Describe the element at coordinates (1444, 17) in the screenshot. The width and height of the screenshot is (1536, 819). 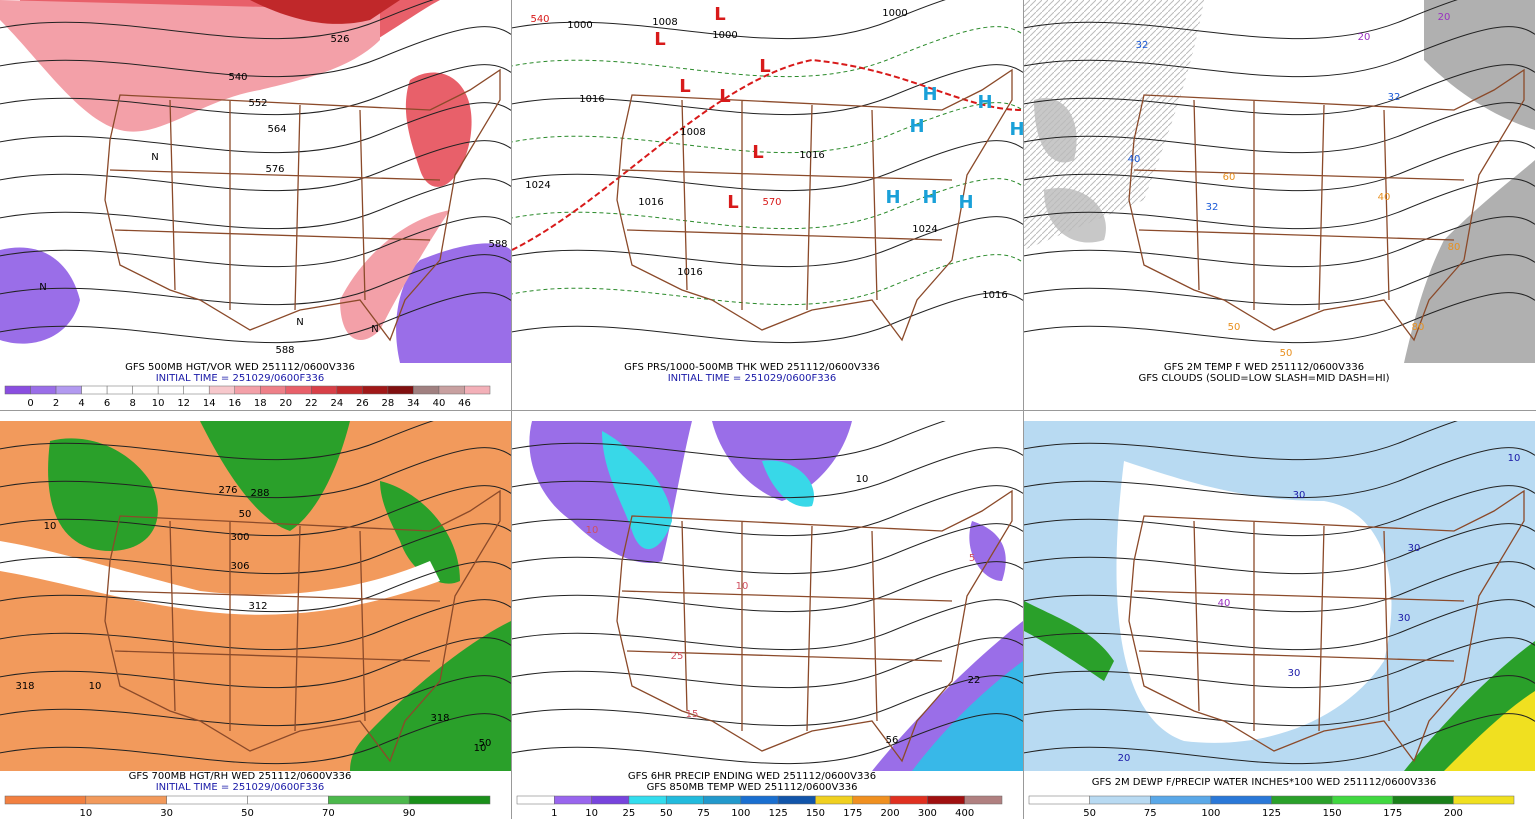
I see `map-label: 20` at that location.